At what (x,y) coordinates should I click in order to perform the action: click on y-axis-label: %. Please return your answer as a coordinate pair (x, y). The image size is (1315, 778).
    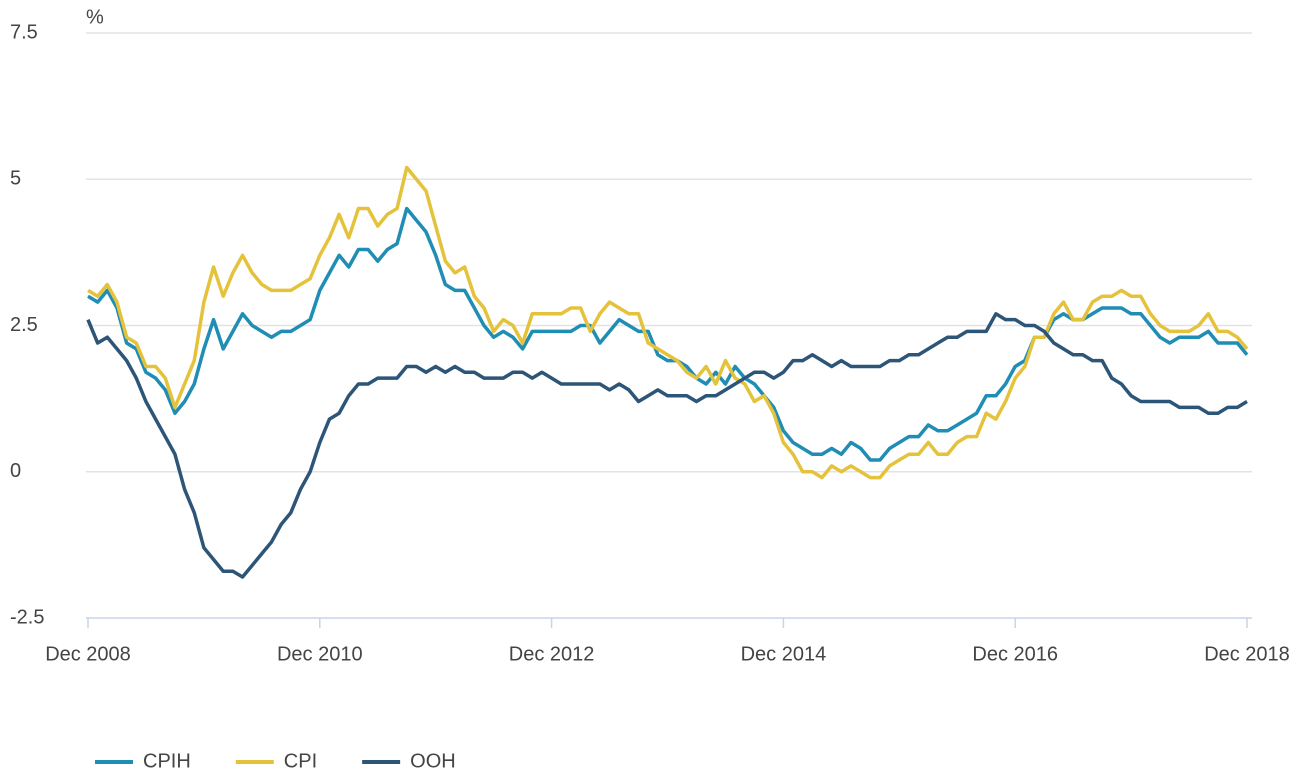
    Looking at the image, I should click on (95, 17).